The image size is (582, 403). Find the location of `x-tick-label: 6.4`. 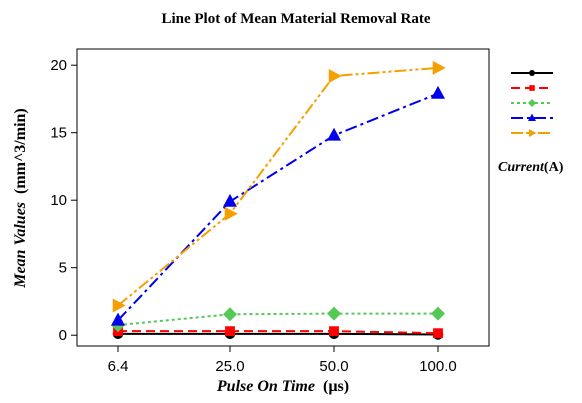

x-tick-label: 6.4 is located at coordinates (118, 366).